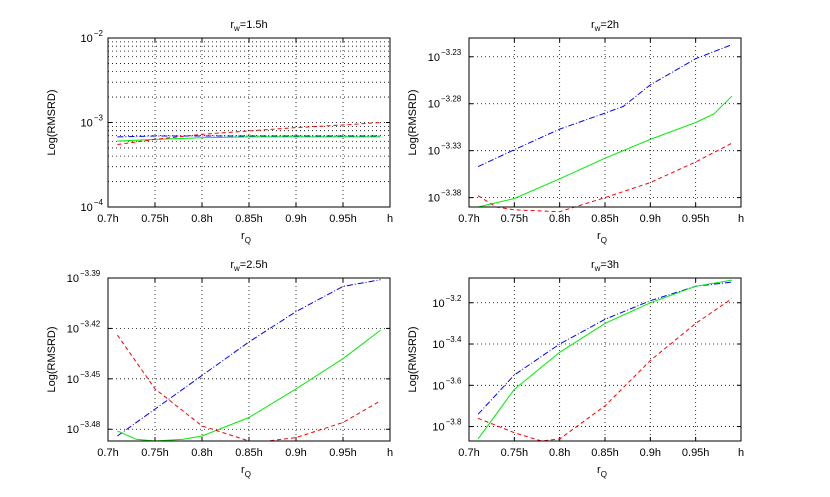 Image resolution: width=830 pixels, height=497 pixels. What do you see at coordinates (99, 118) in the screenshot?
I see `y-tick-exponent: −3` at bounding box center [99, 118].